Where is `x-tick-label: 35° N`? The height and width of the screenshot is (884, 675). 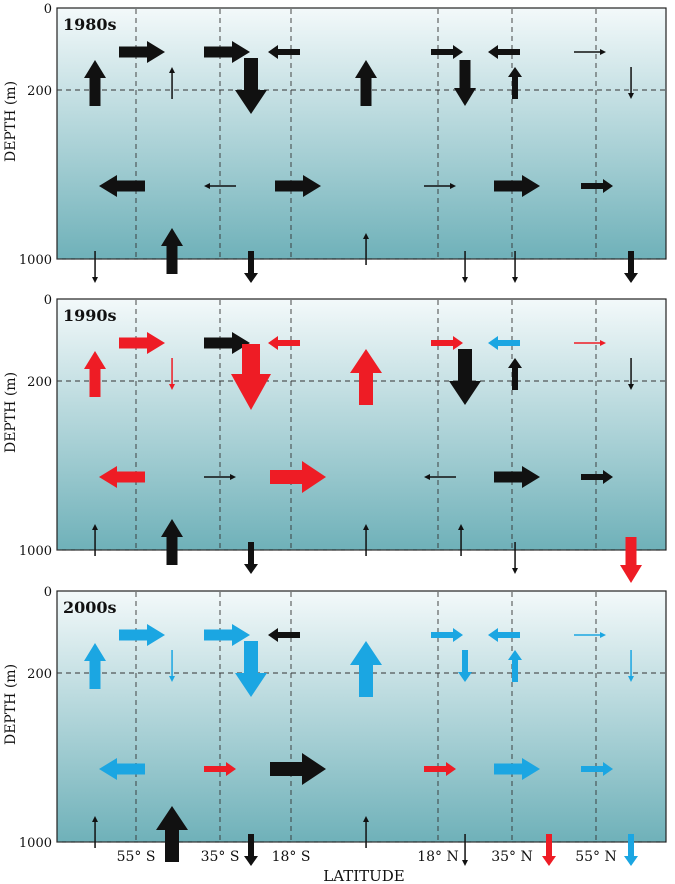 x-tick-label: 35° N is located at coordinates (512, 857).